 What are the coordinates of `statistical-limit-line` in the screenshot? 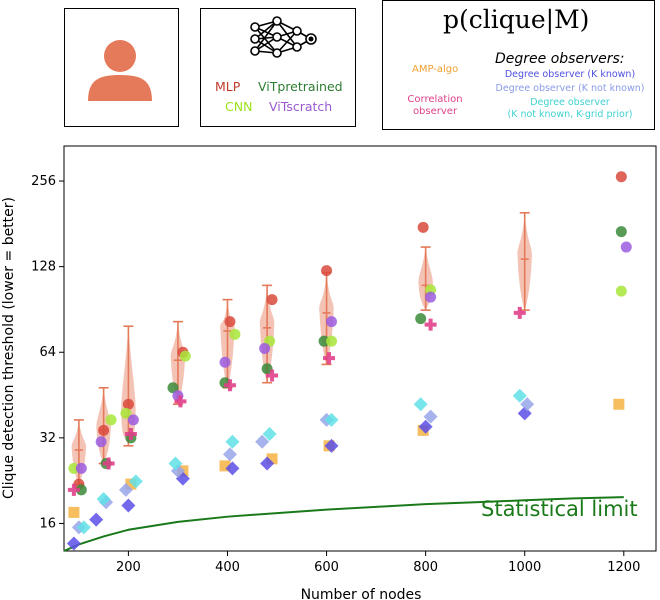 It's located at (343, 524).